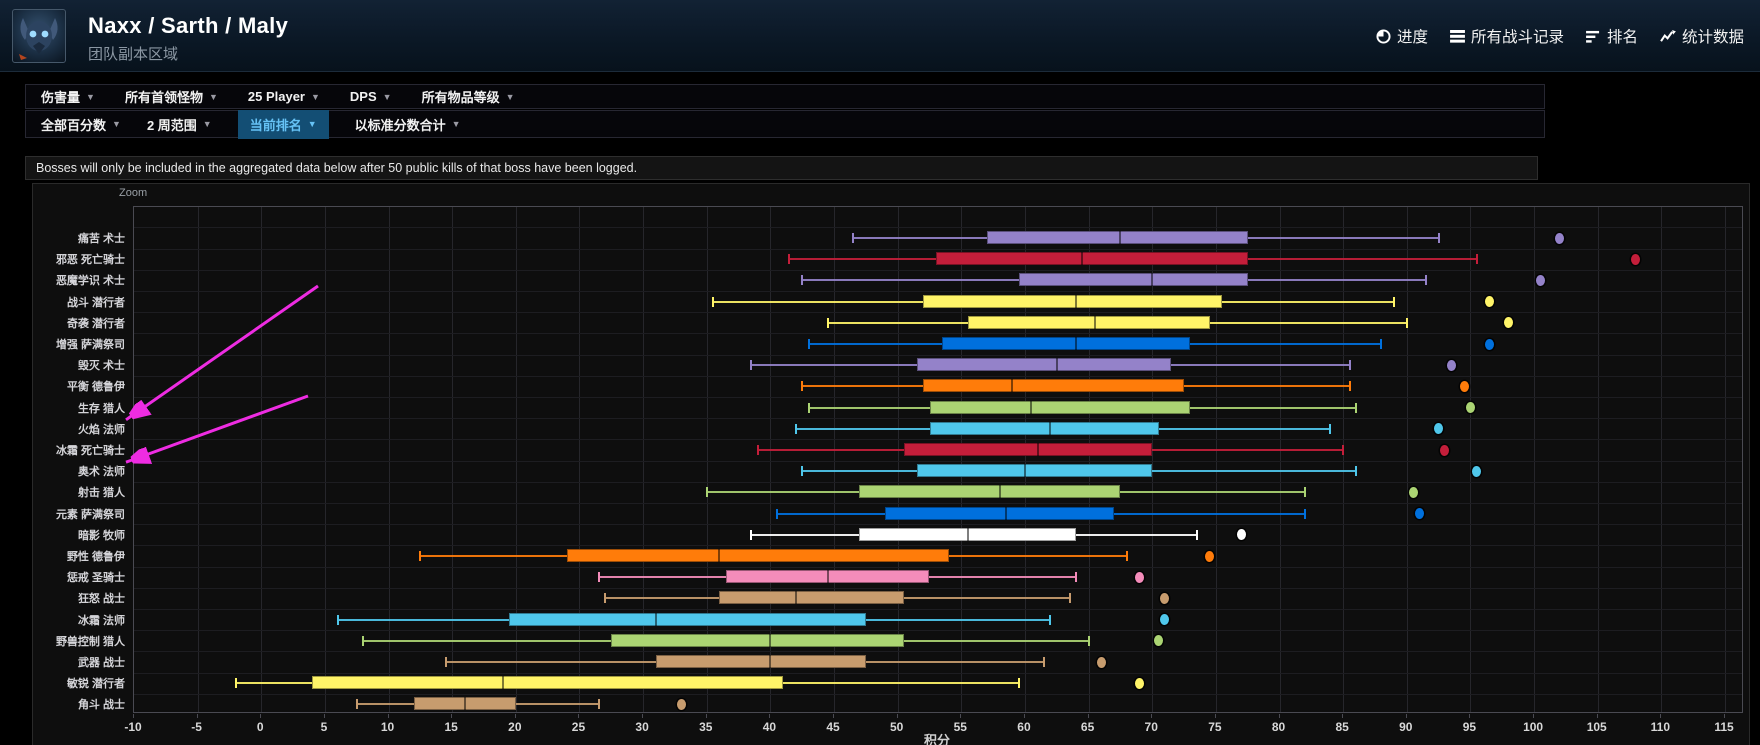  I want to click on x-tick-label: 80, so click(1278, 727).